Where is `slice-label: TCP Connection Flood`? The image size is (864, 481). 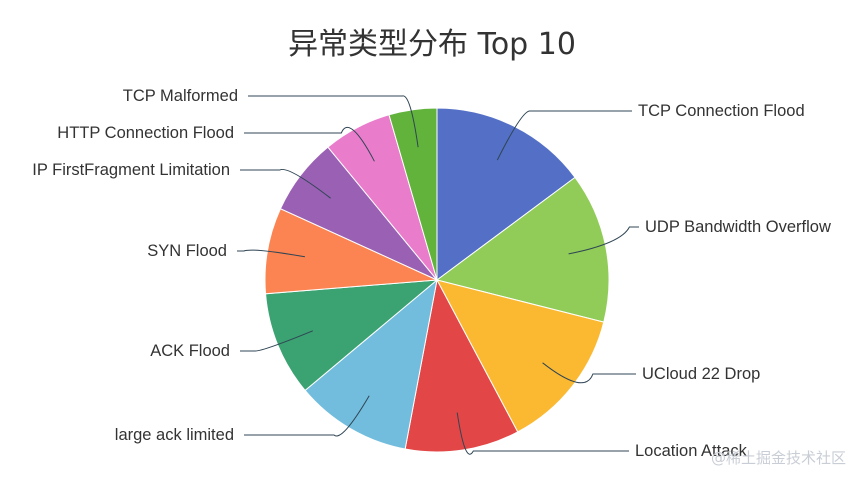
slice-label: TCP Connection Flood is located at coordinates (721, 111).